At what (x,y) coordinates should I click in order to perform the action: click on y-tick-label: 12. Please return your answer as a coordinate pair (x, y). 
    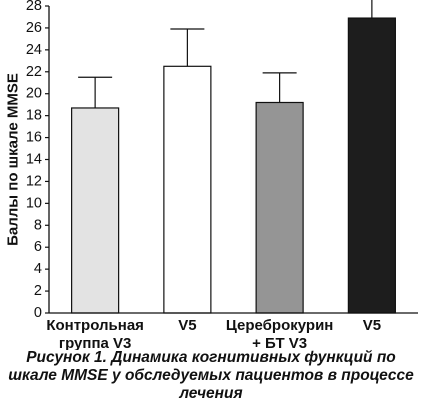
    Looking at the image, I should click on (34, 181).